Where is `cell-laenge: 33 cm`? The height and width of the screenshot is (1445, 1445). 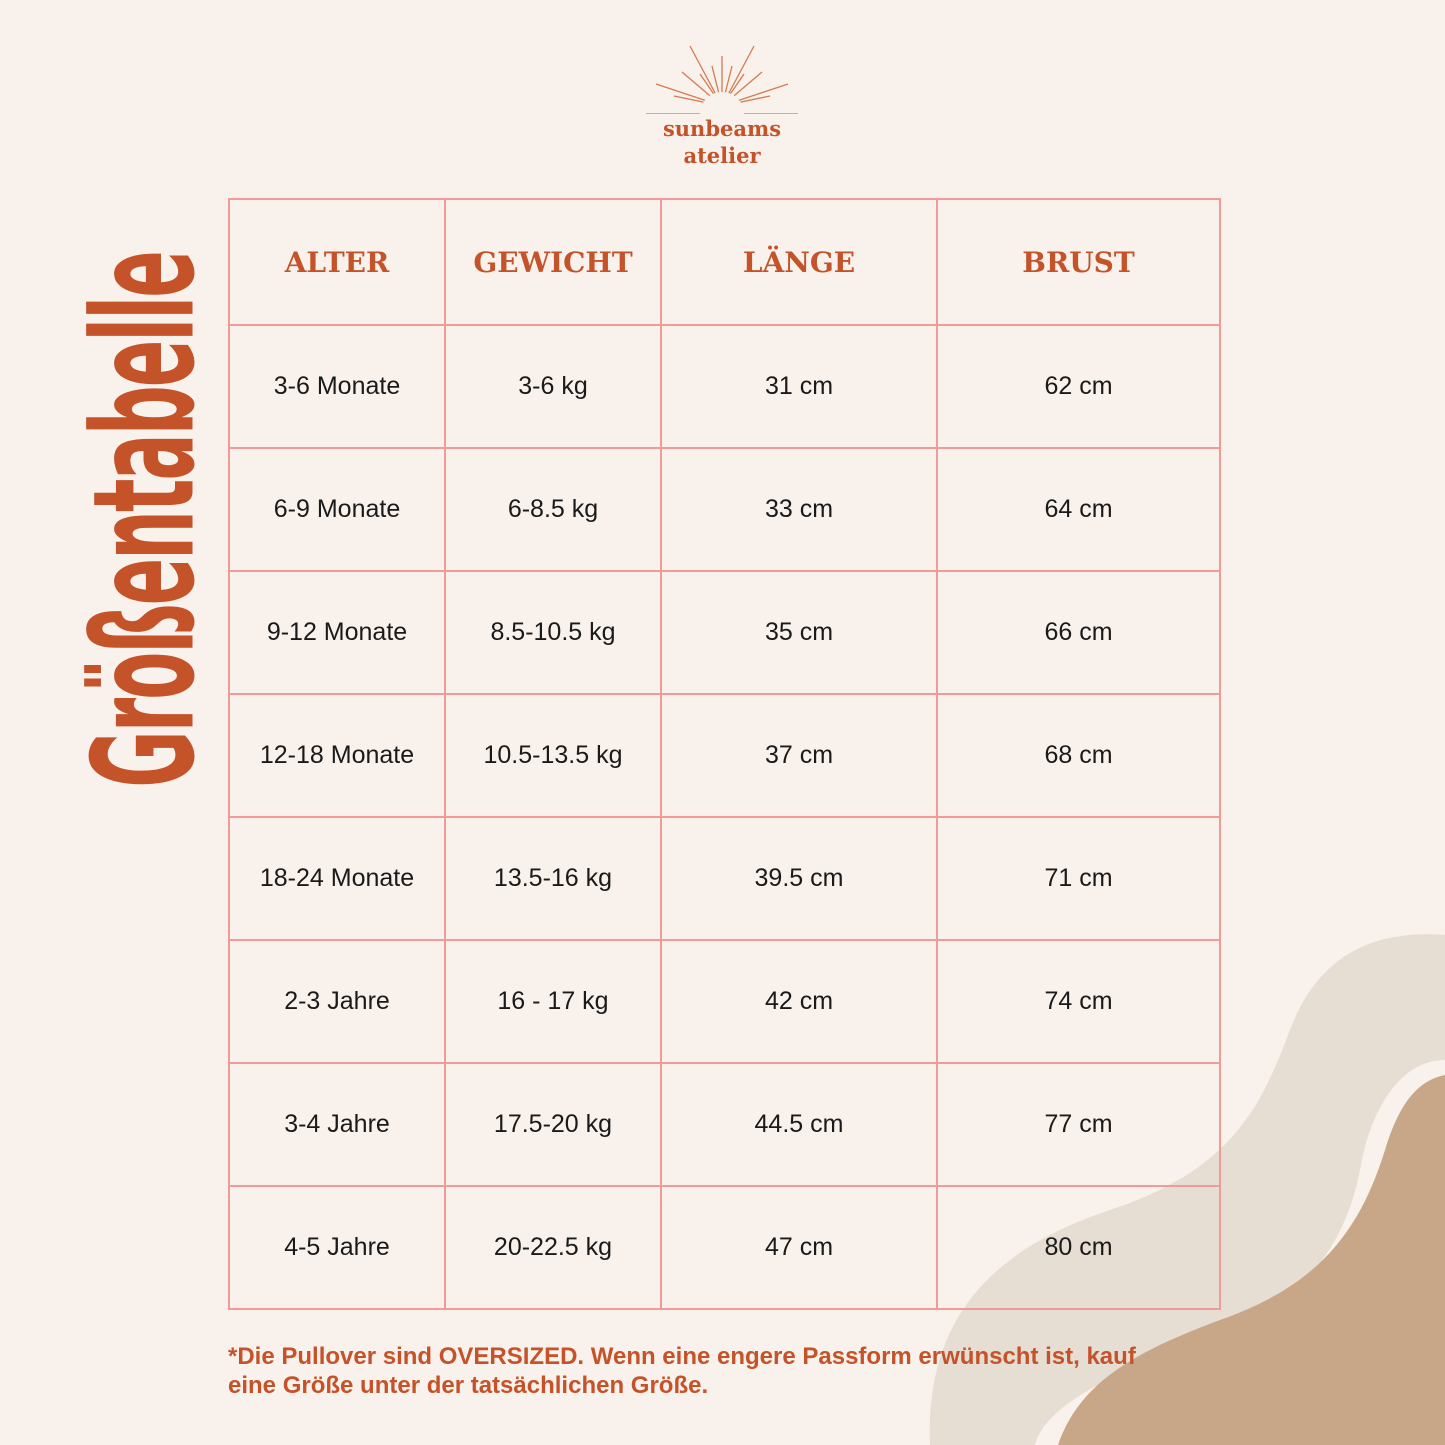
cell-laenge: 33 cm is located at coordinates (799, 509).